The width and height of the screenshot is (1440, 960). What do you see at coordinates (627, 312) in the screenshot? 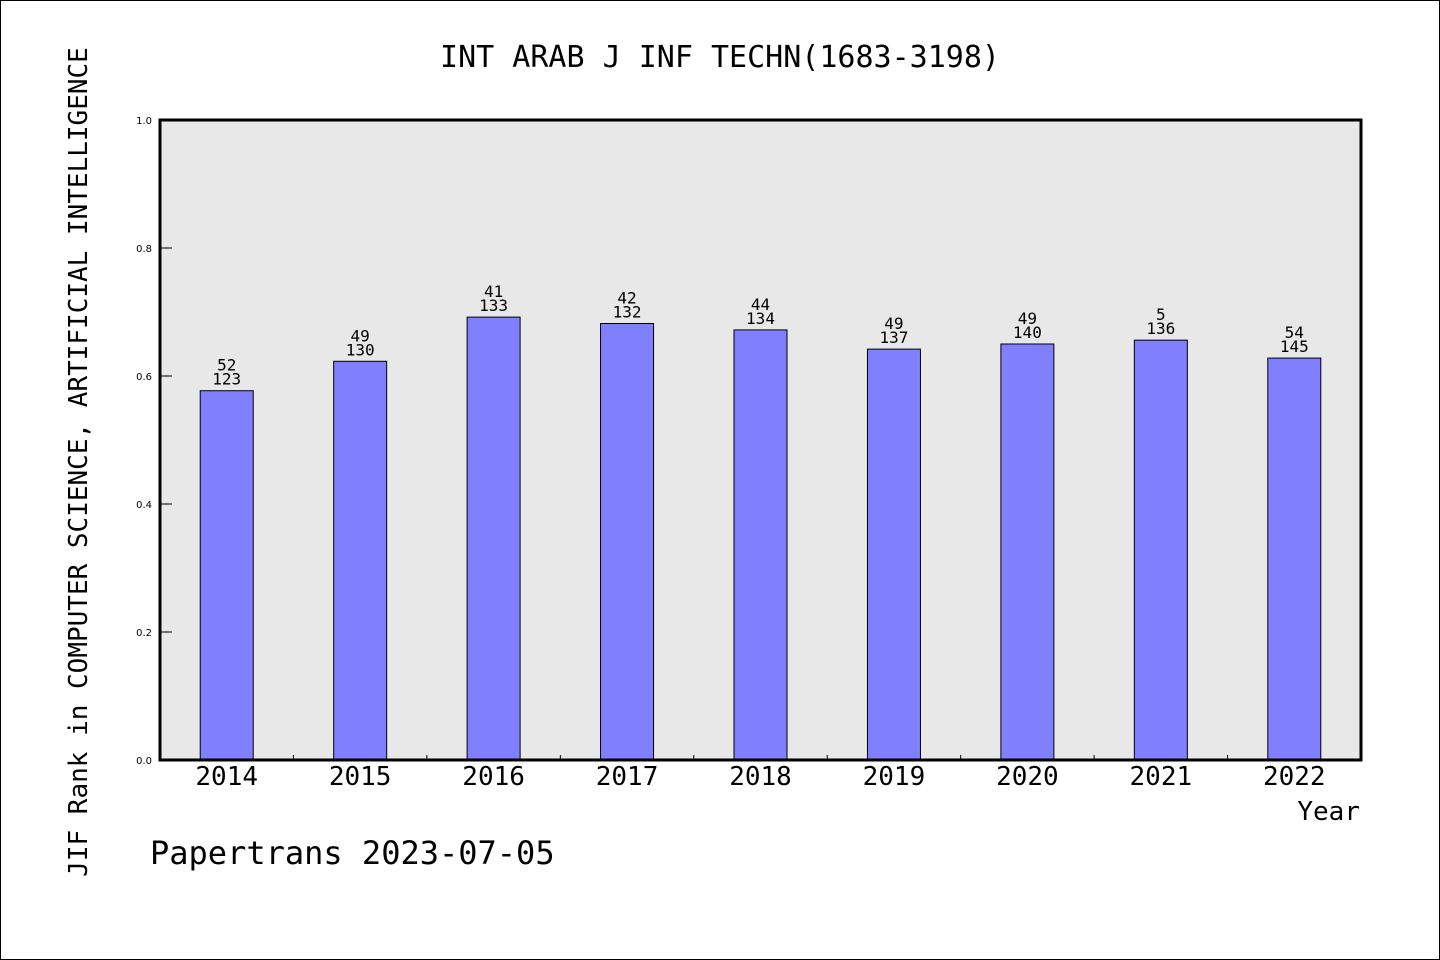
I see `bar-total-label: 132` at bounding box center [627, 312].